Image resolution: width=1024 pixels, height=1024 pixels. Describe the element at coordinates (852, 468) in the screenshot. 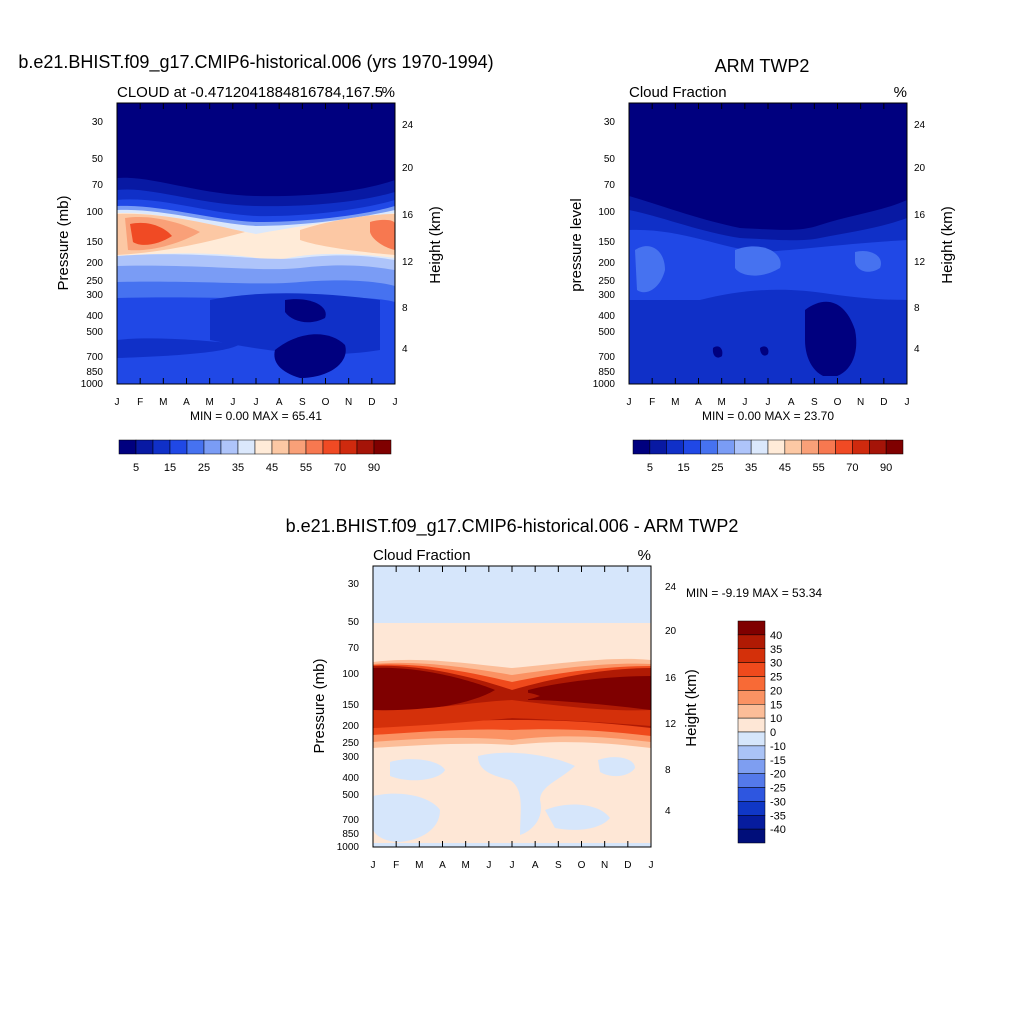

I see `panel2-colorbar-label: 70` at that location.